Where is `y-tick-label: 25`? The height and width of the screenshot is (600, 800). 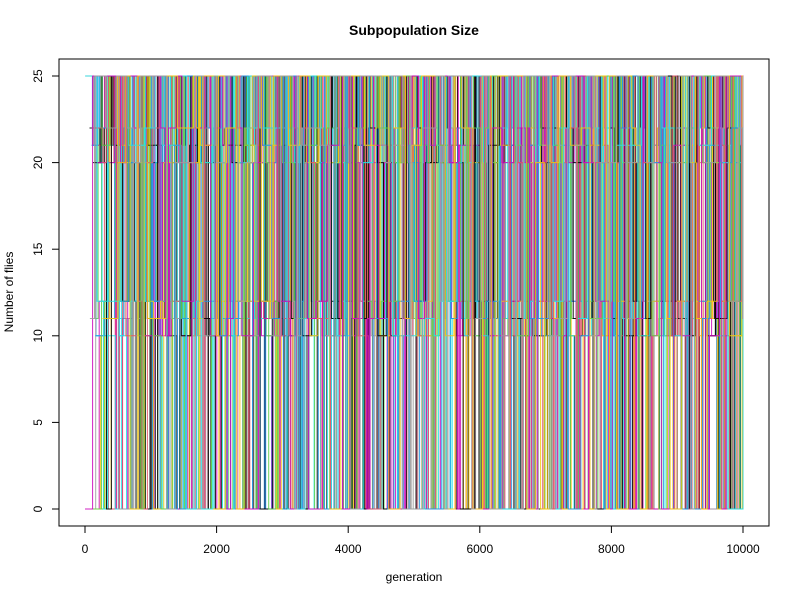 y-tick-label: 25 is located at coordinates (38, 76).